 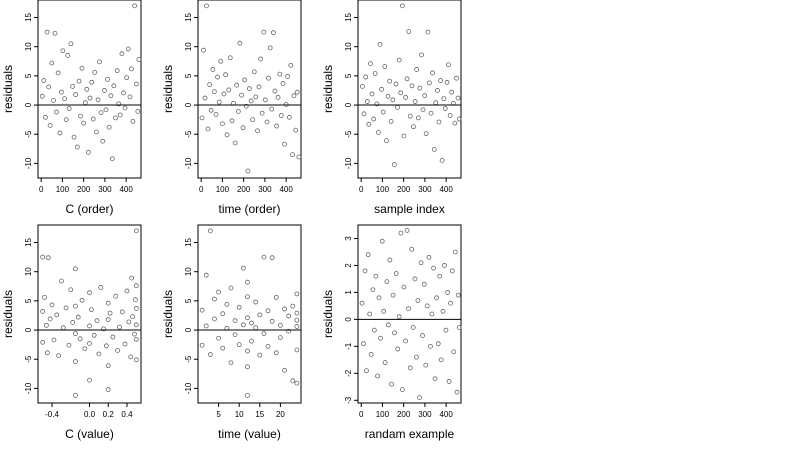 I want to click on x-tick-label: 300, so click(x=425, y=414).